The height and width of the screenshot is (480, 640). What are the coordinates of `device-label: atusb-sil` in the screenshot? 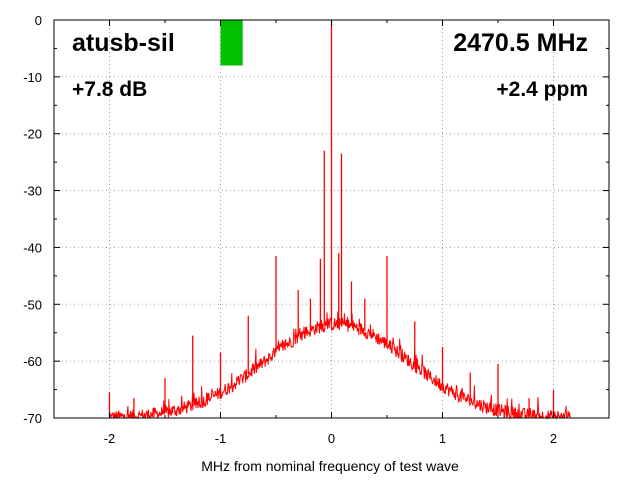 It's located at (123, 43).